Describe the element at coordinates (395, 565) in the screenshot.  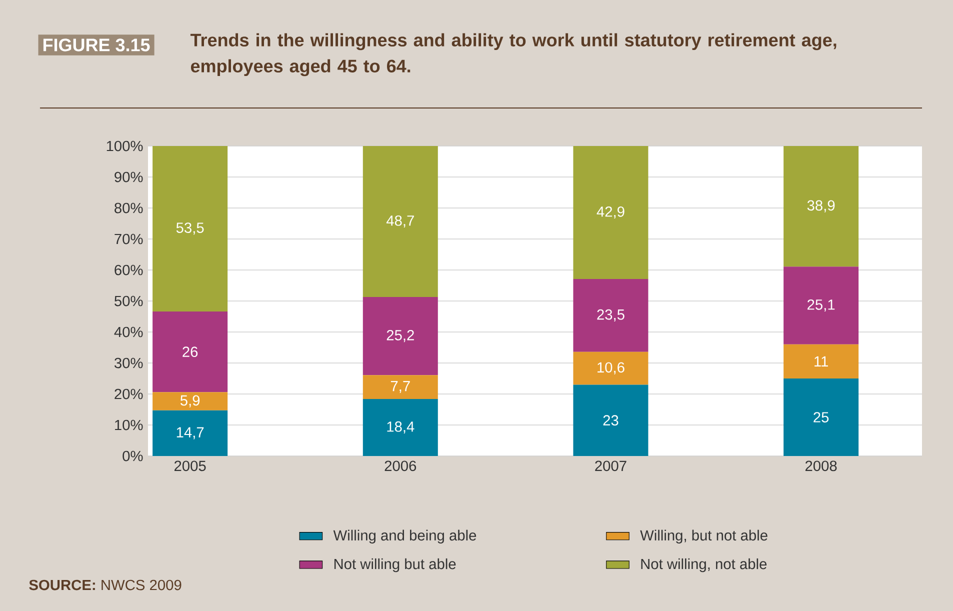
I see `legend-label: Not willing but able` at that location.